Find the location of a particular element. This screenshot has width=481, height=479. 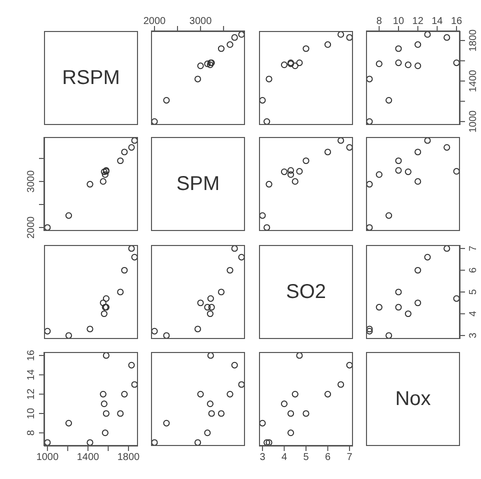

x-tick-label: 3000 is located at coordinates (200, 21).